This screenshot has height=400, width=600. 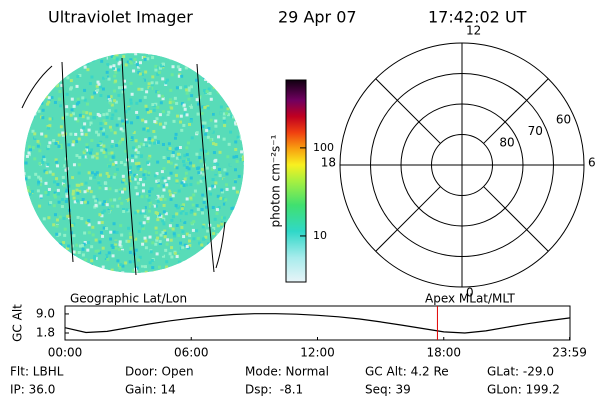 I want to click on mlt-label: 0, so click(x=470, y=293).